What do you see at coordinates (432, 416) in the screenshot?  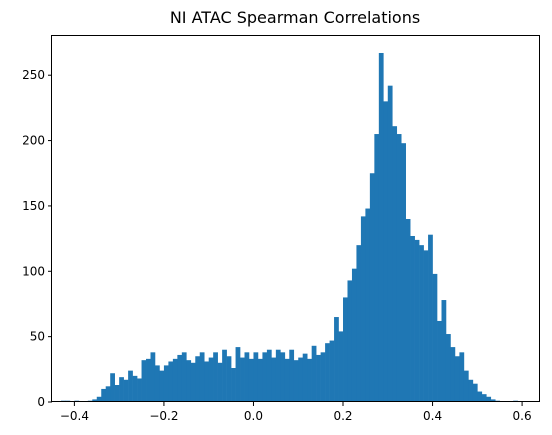 I see `x-tick-label: 0.4` at bounding box center [432, 416].